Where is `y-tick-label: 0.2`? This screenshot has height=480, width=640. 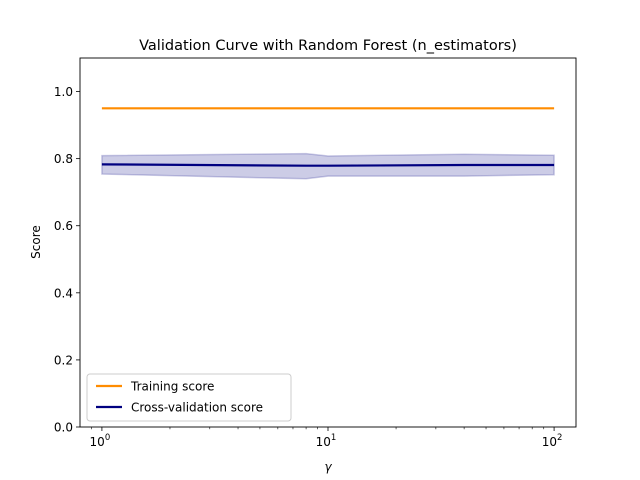 y-tick-label: 0.2 is located at coordinates (63, 360).